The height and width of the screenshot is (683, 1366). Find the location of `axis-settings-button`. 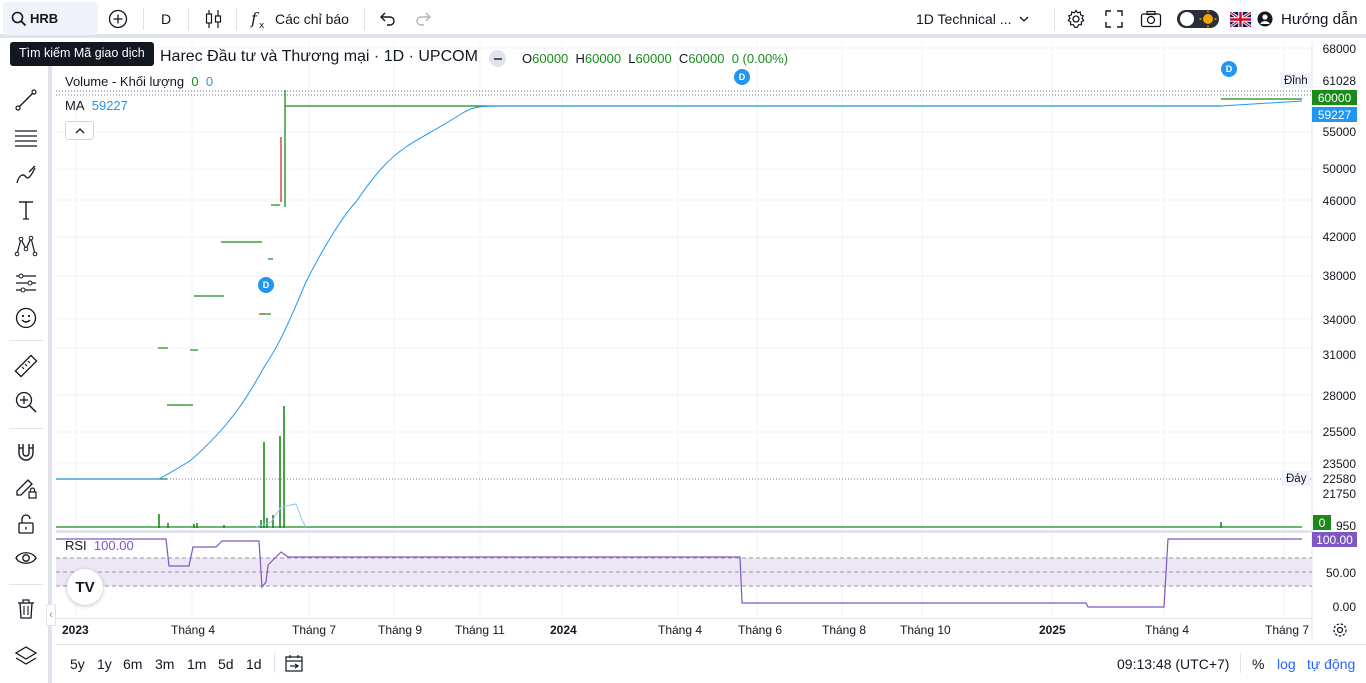

axis-settings-button is located at coordinates (1340, 631).